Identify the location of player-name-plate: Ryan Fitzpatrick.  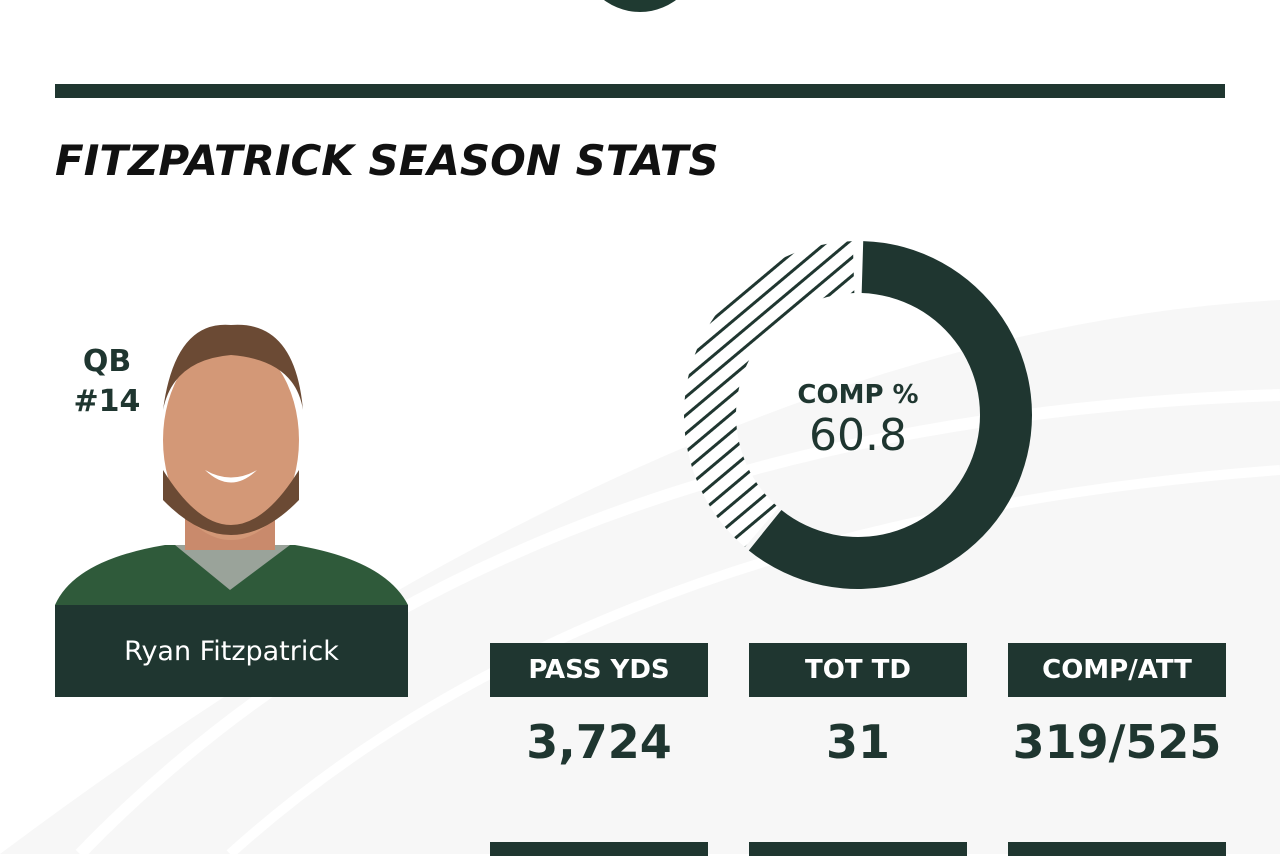
(231, 651).